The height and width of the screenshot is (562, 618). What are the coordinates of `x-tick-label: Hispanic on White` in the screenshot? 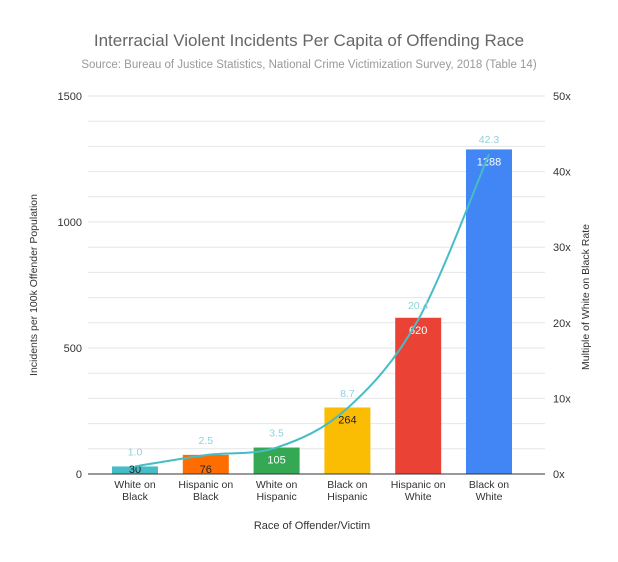 It's located at (418, 491).